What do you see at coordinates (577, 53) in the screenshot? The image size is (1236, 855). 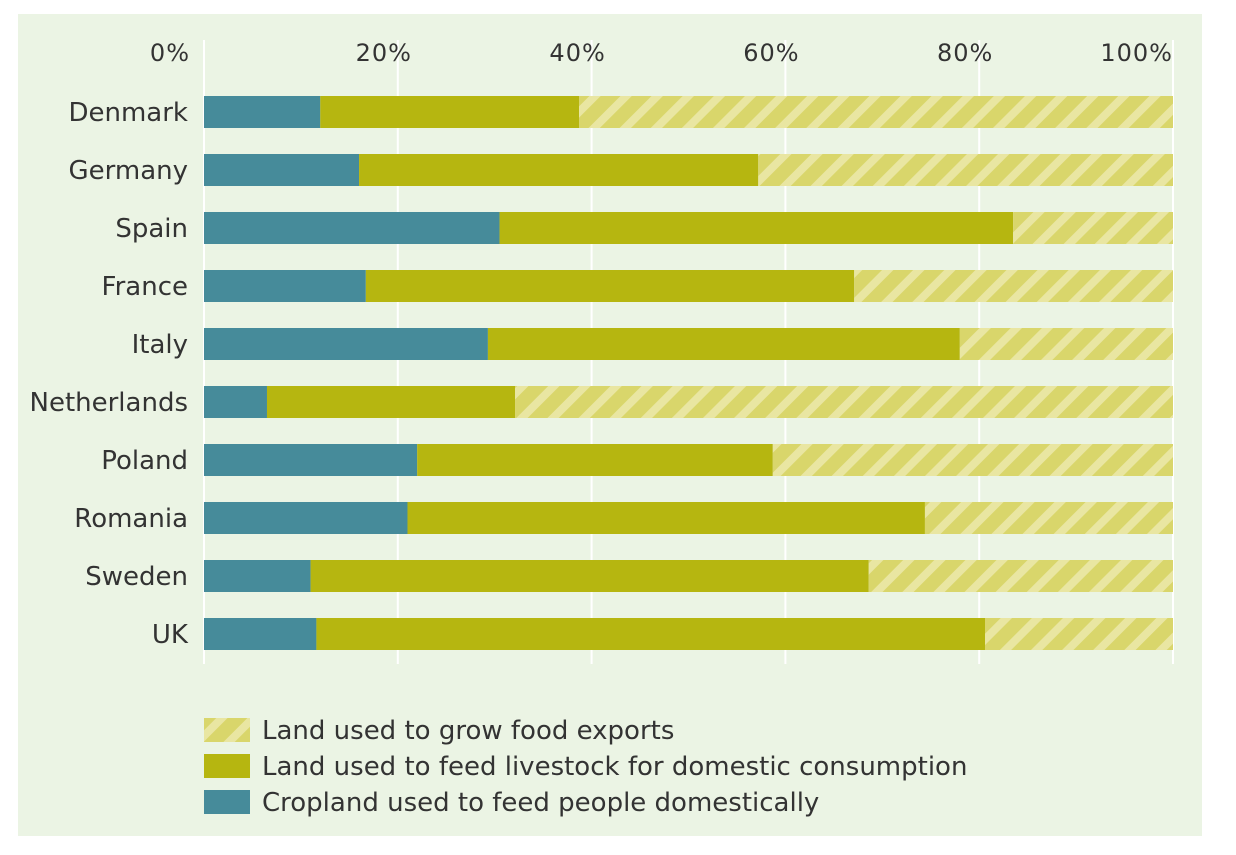 I see `x-tick-label: 40%` at bounding box center [577, 53].